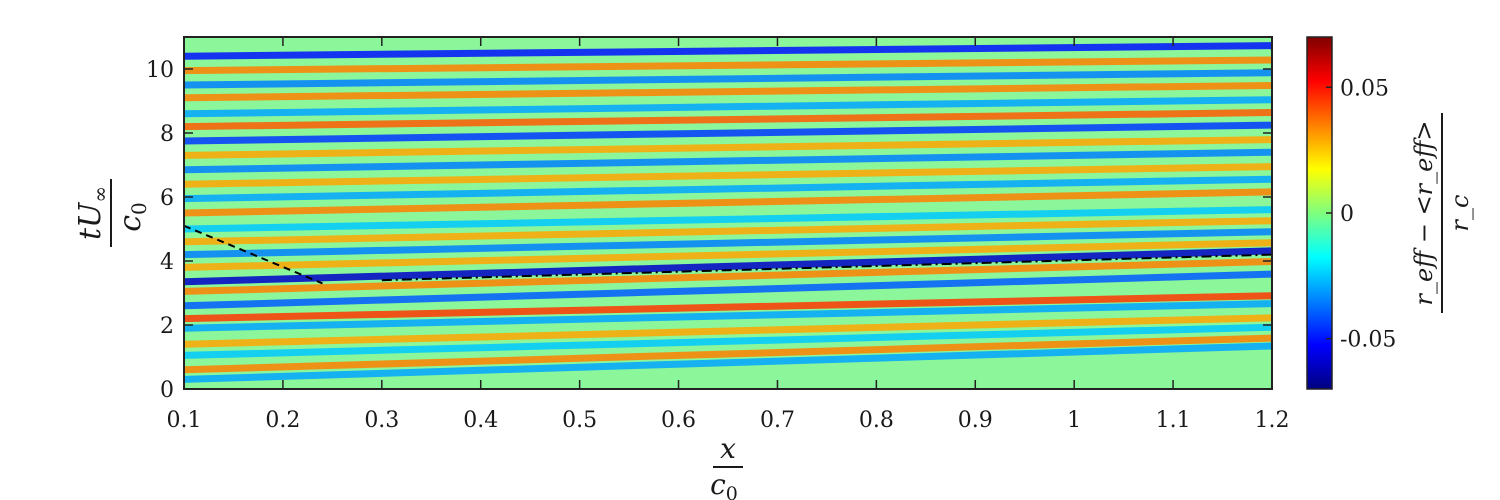  What do you see at coordinates (1442, 213) in the screenshot?
I see `colorbar-label: r_eff − <r_eff> r_c` at bounding box center [1442, 213].